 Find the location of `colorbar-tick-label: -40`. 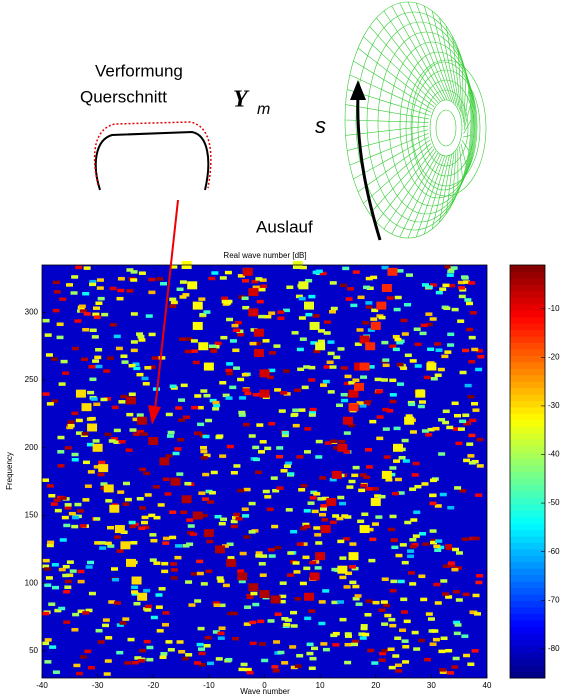

colorbar-tick-label: -40 is located at coordinates (554, 454).